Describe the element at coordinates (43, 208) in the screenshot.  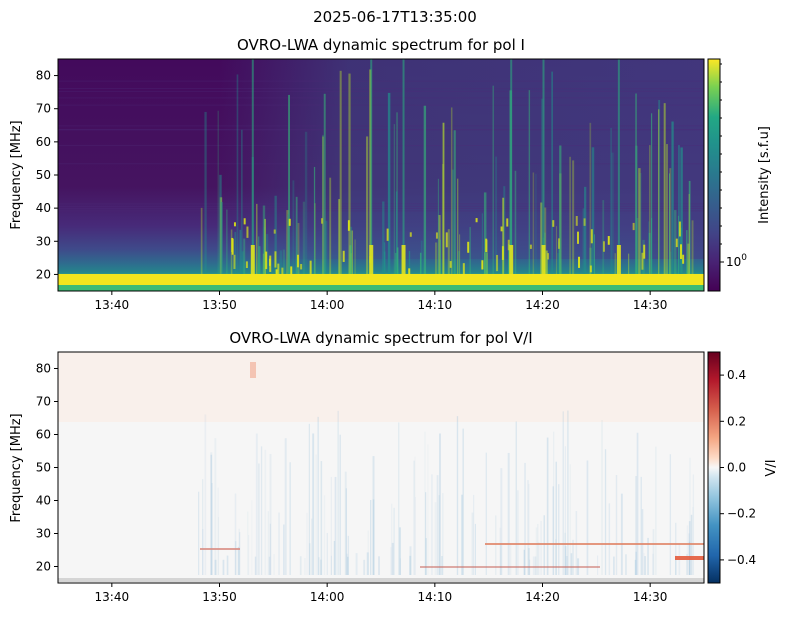
I see `y-tick-label-top: 40` at that location.